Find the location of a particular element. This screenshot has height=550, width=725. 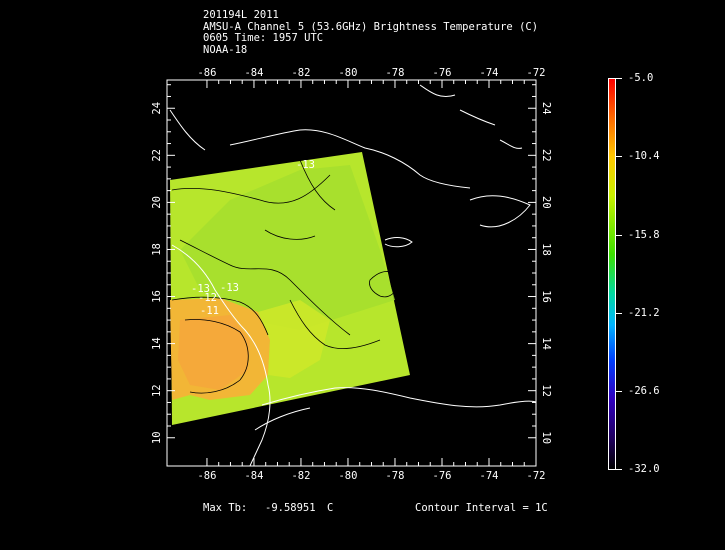

contour-label-group: -13 -13 -13 -12 -11 is located at coordinates (253, 238).